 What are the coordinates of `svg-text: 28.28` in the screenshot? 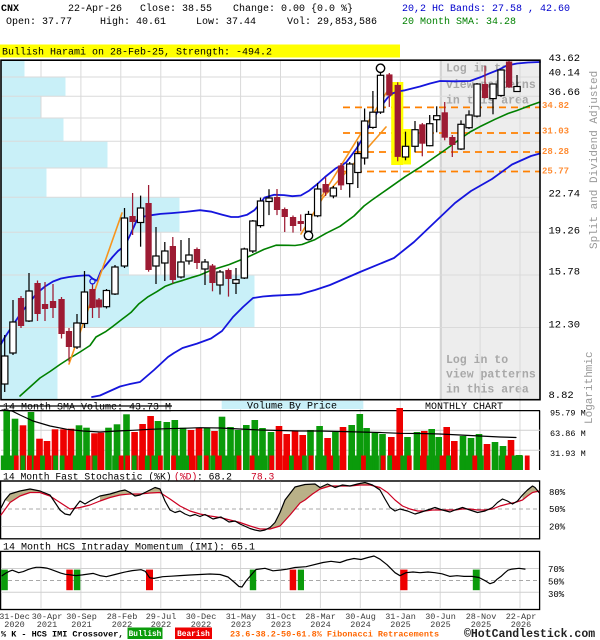 It's located at (555, 152).